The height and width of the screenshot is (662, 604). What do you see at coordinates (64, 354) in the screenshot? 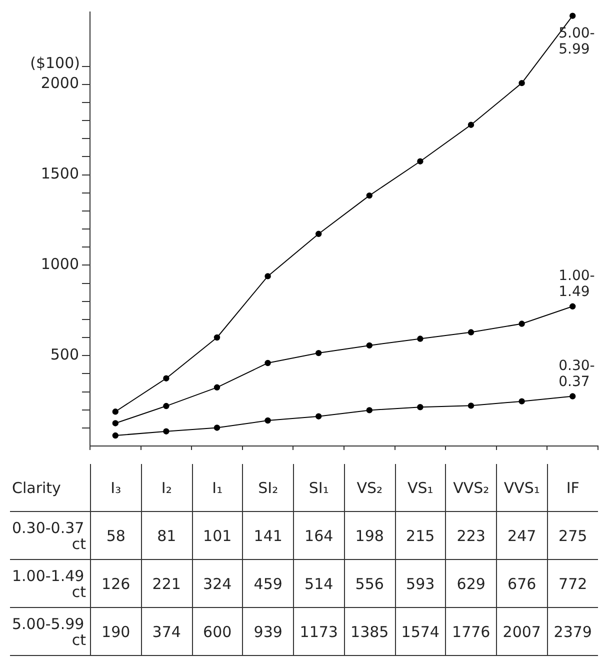
I see `y-tick-label: 500` at bounding box center [64, 354].